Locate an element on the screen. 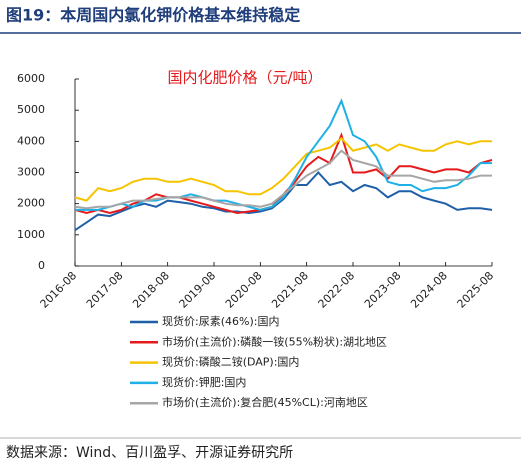  source: 数据来源：Wind、百川盈孚、开源证券研究所 is located at coordinates (149, 453).